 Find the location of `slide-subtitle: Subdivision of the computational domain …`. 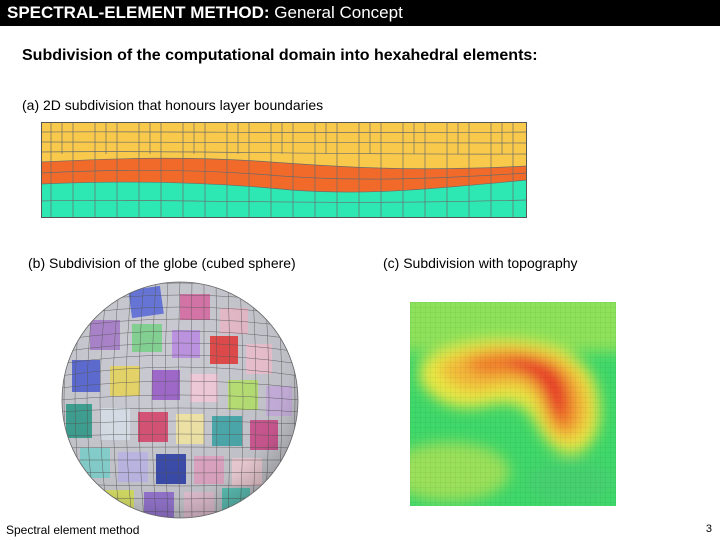

slide-subtitle: Subdivision of the computational domain … is located at coordinates (280, 55).